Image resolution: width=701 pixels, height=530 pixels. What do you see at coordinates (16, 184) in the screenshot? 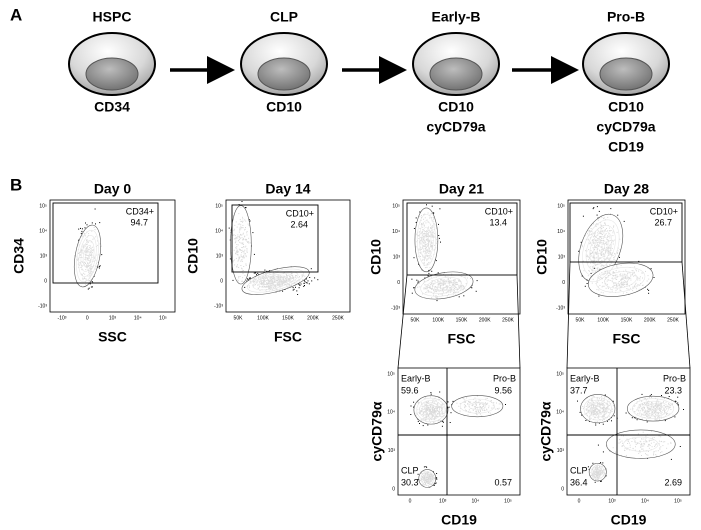
I see `panel-label: B` at bounding box center [16, 184].